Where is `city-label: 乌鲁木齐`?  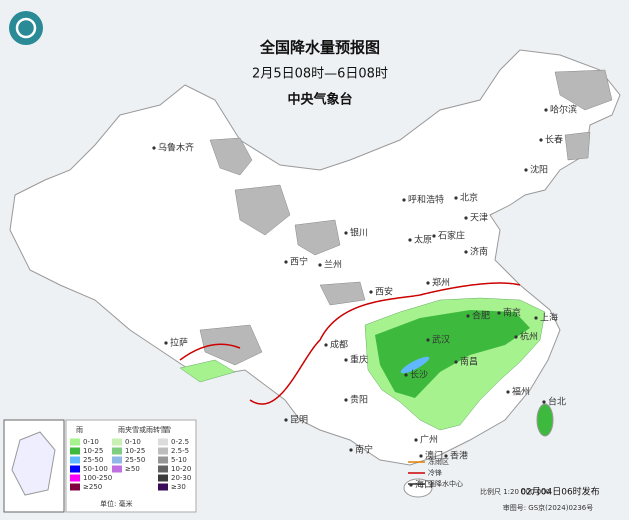
city-label: 乌鲁木齐 is located at coordinates (176, 148).